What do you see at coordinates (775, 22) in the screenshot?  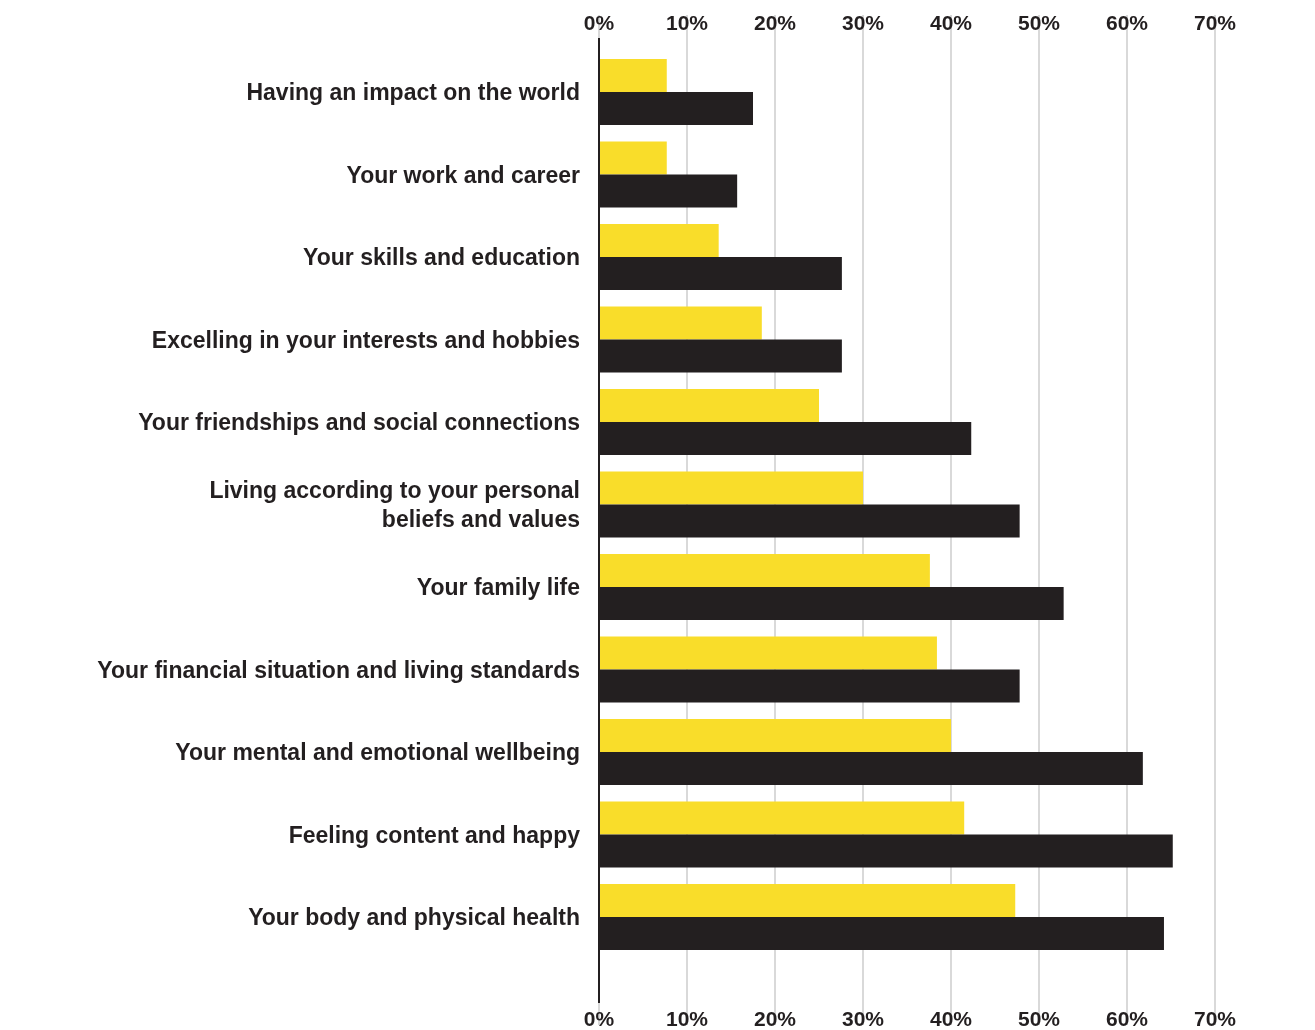 I see `x-tick-label: 20%` at bounding box center [775, 22].